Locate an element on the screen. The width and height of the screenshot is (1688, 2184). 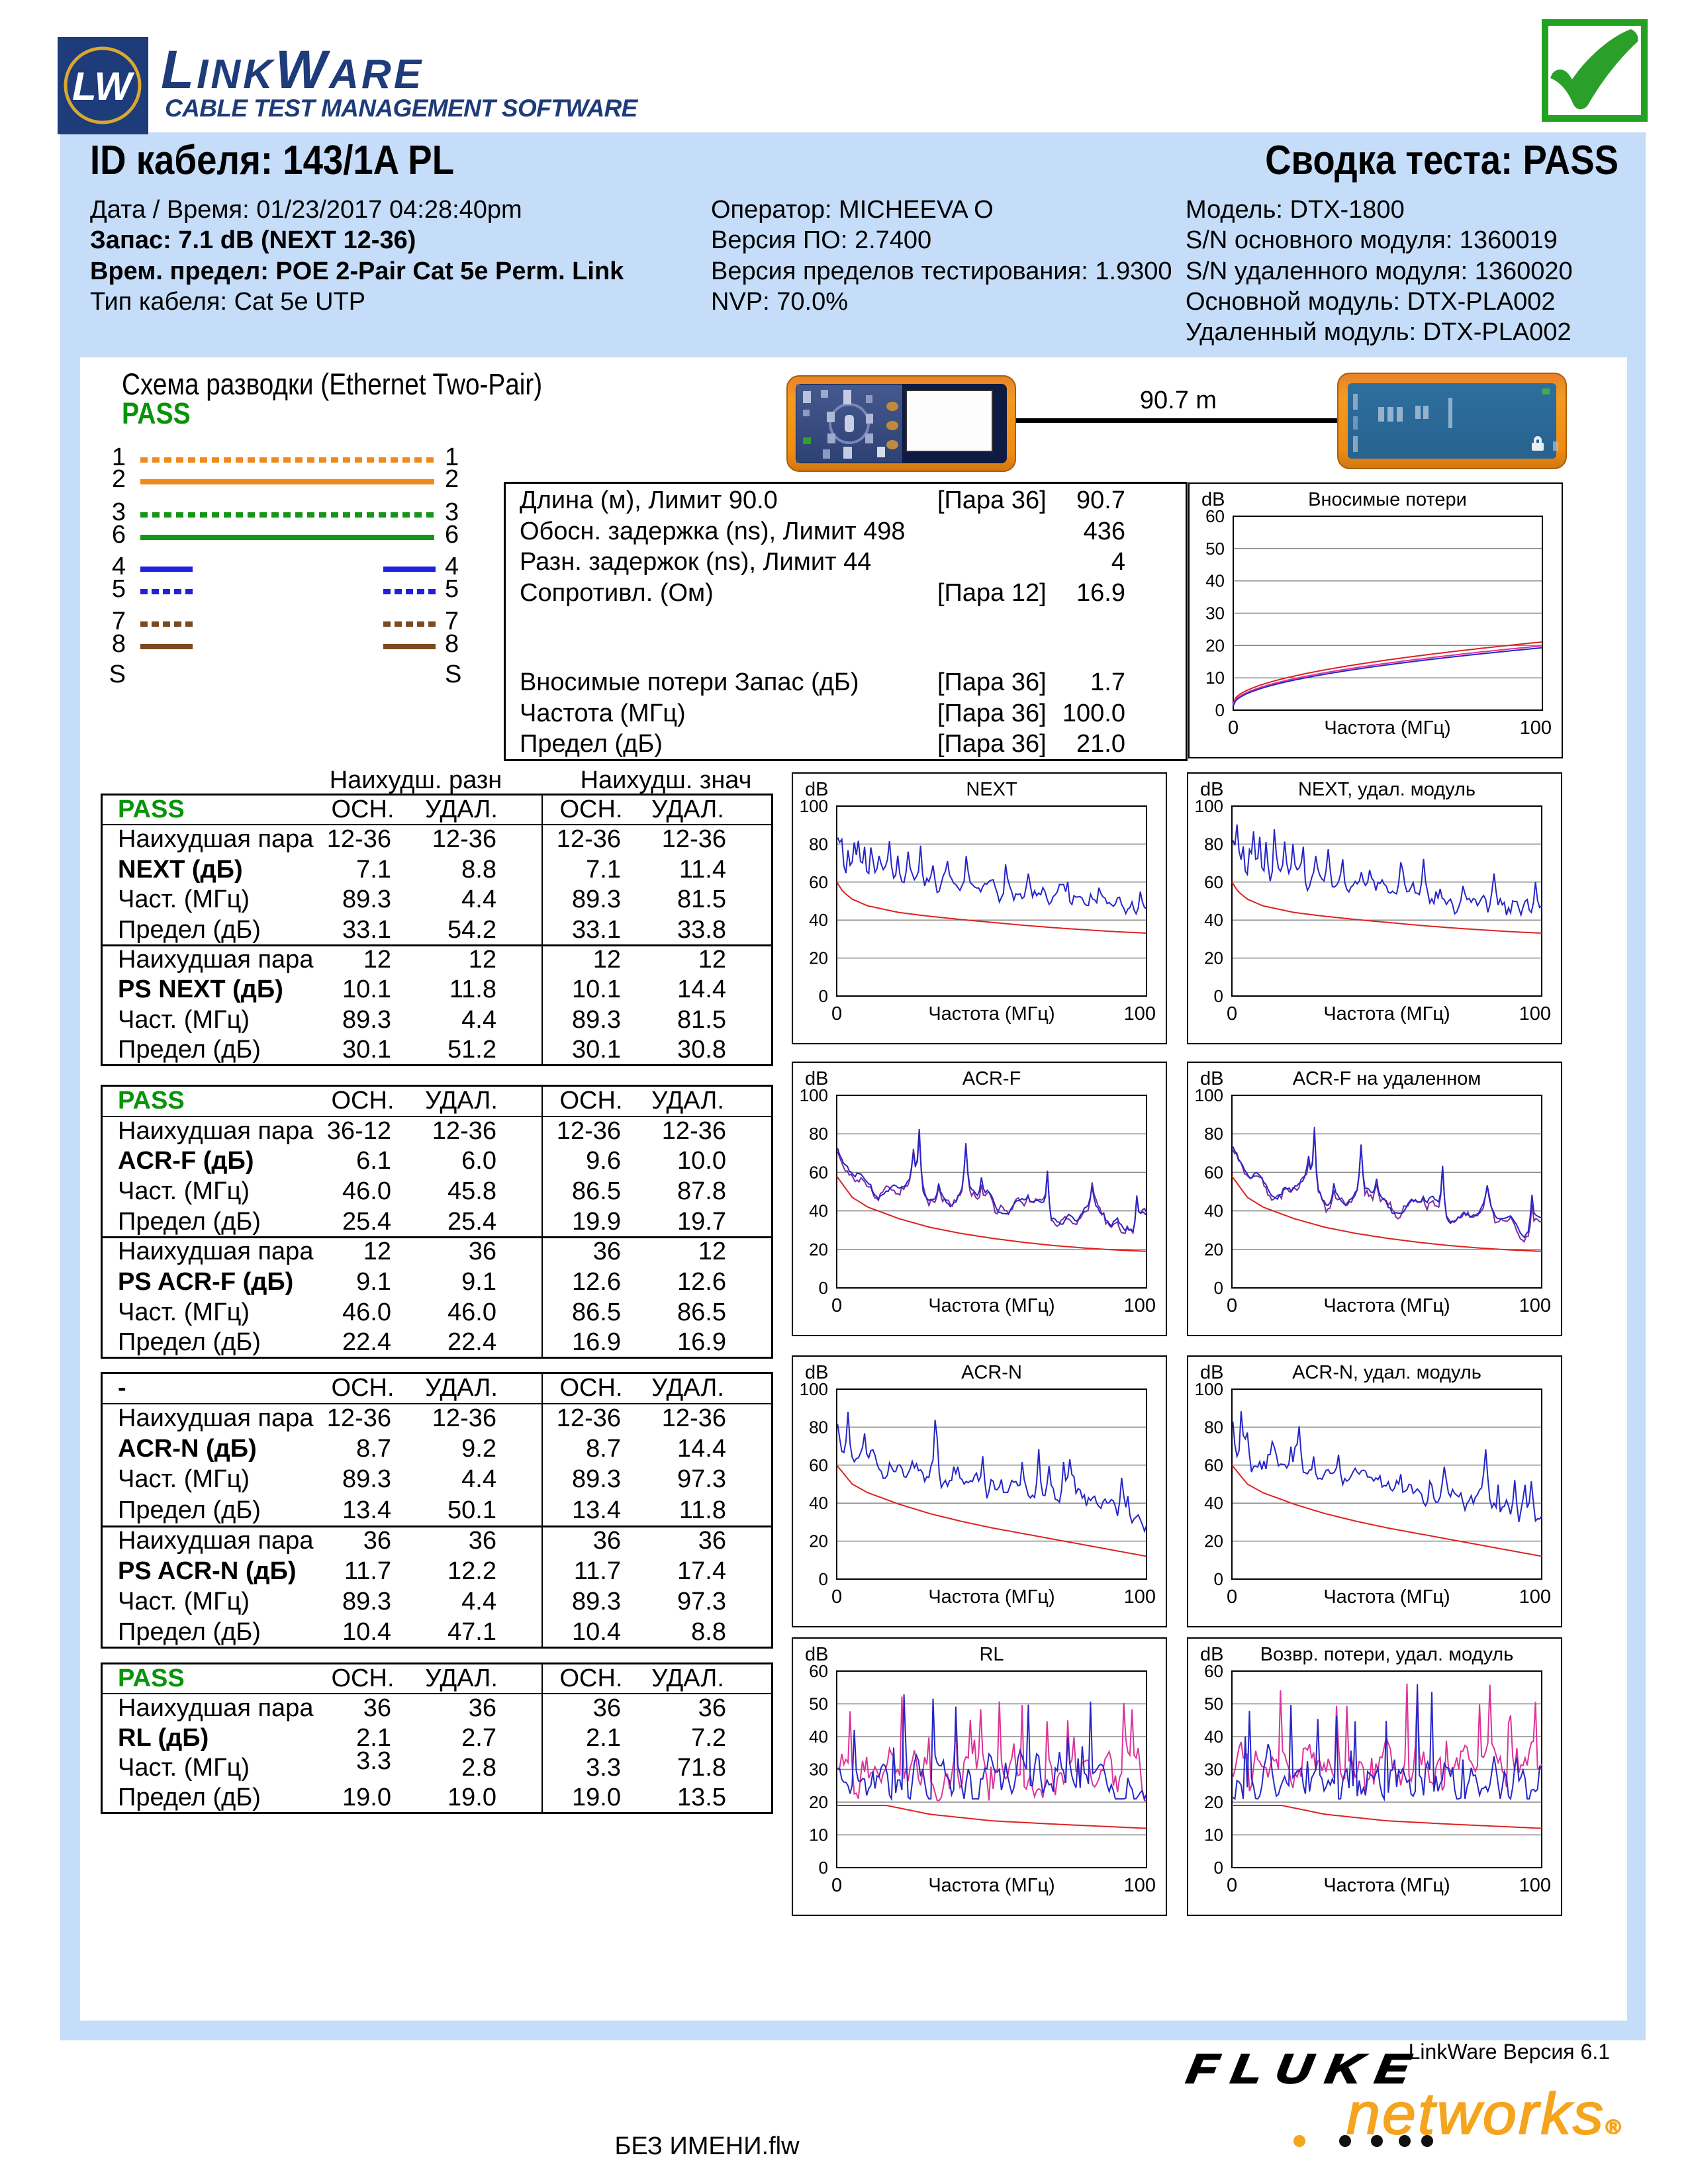
svg-text: ACR-F is located at coordinates (991, 1078).